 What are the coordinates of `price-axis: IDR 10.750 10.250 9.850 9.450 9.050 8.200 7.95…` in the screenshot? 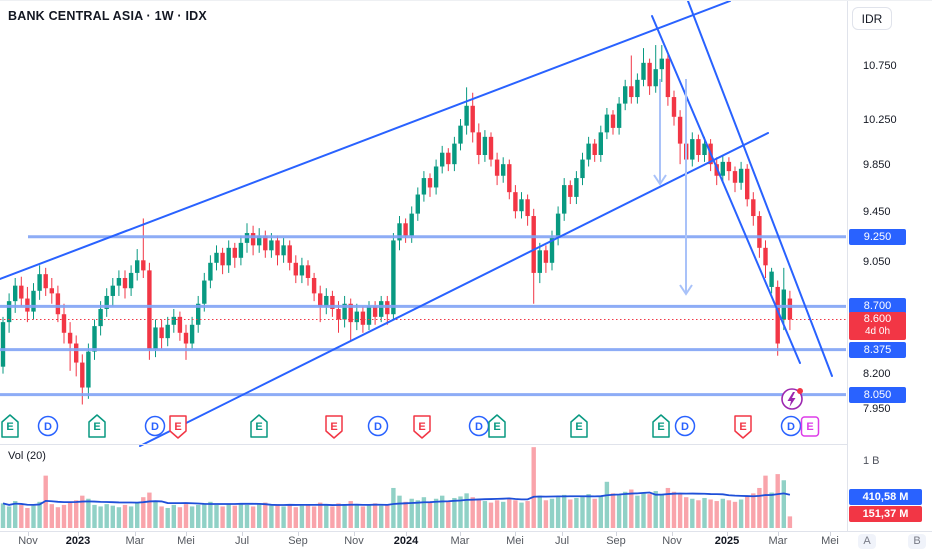 It's located at (889, 275).